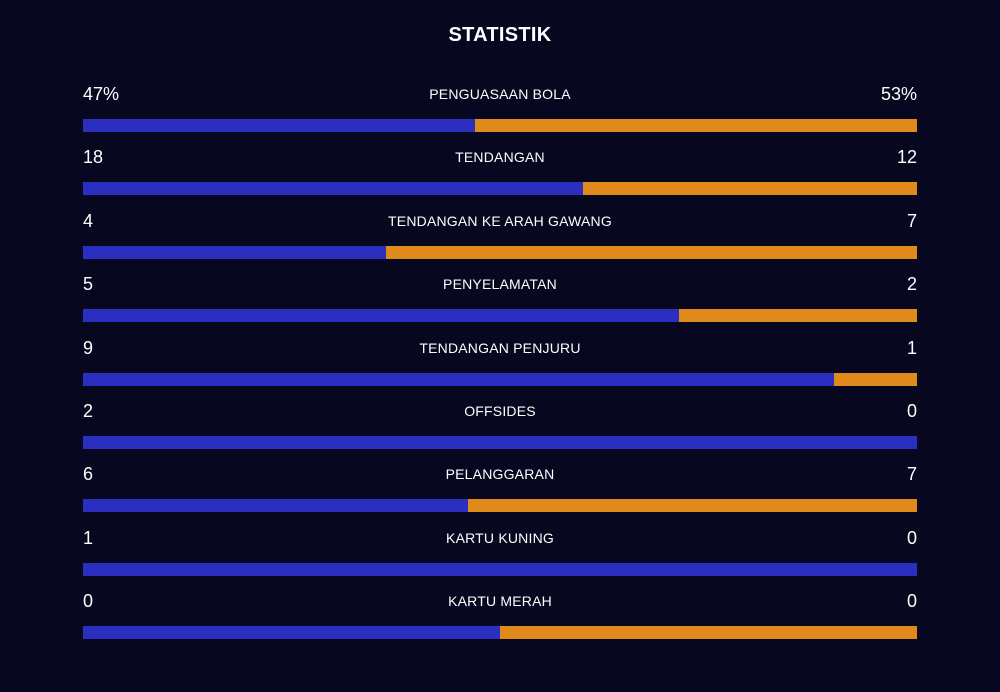 This screenshot has height=692, width=1000. I want to click on stat-header: 2 OFFSIDES 0, so click(500, 412).